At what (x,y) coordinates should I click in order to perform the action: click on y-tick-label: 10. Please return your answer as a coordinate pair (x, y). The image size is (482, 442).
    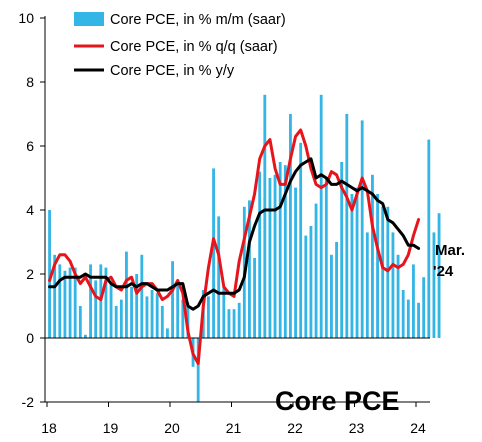
    Looking at the image, I should click on (26, 18).